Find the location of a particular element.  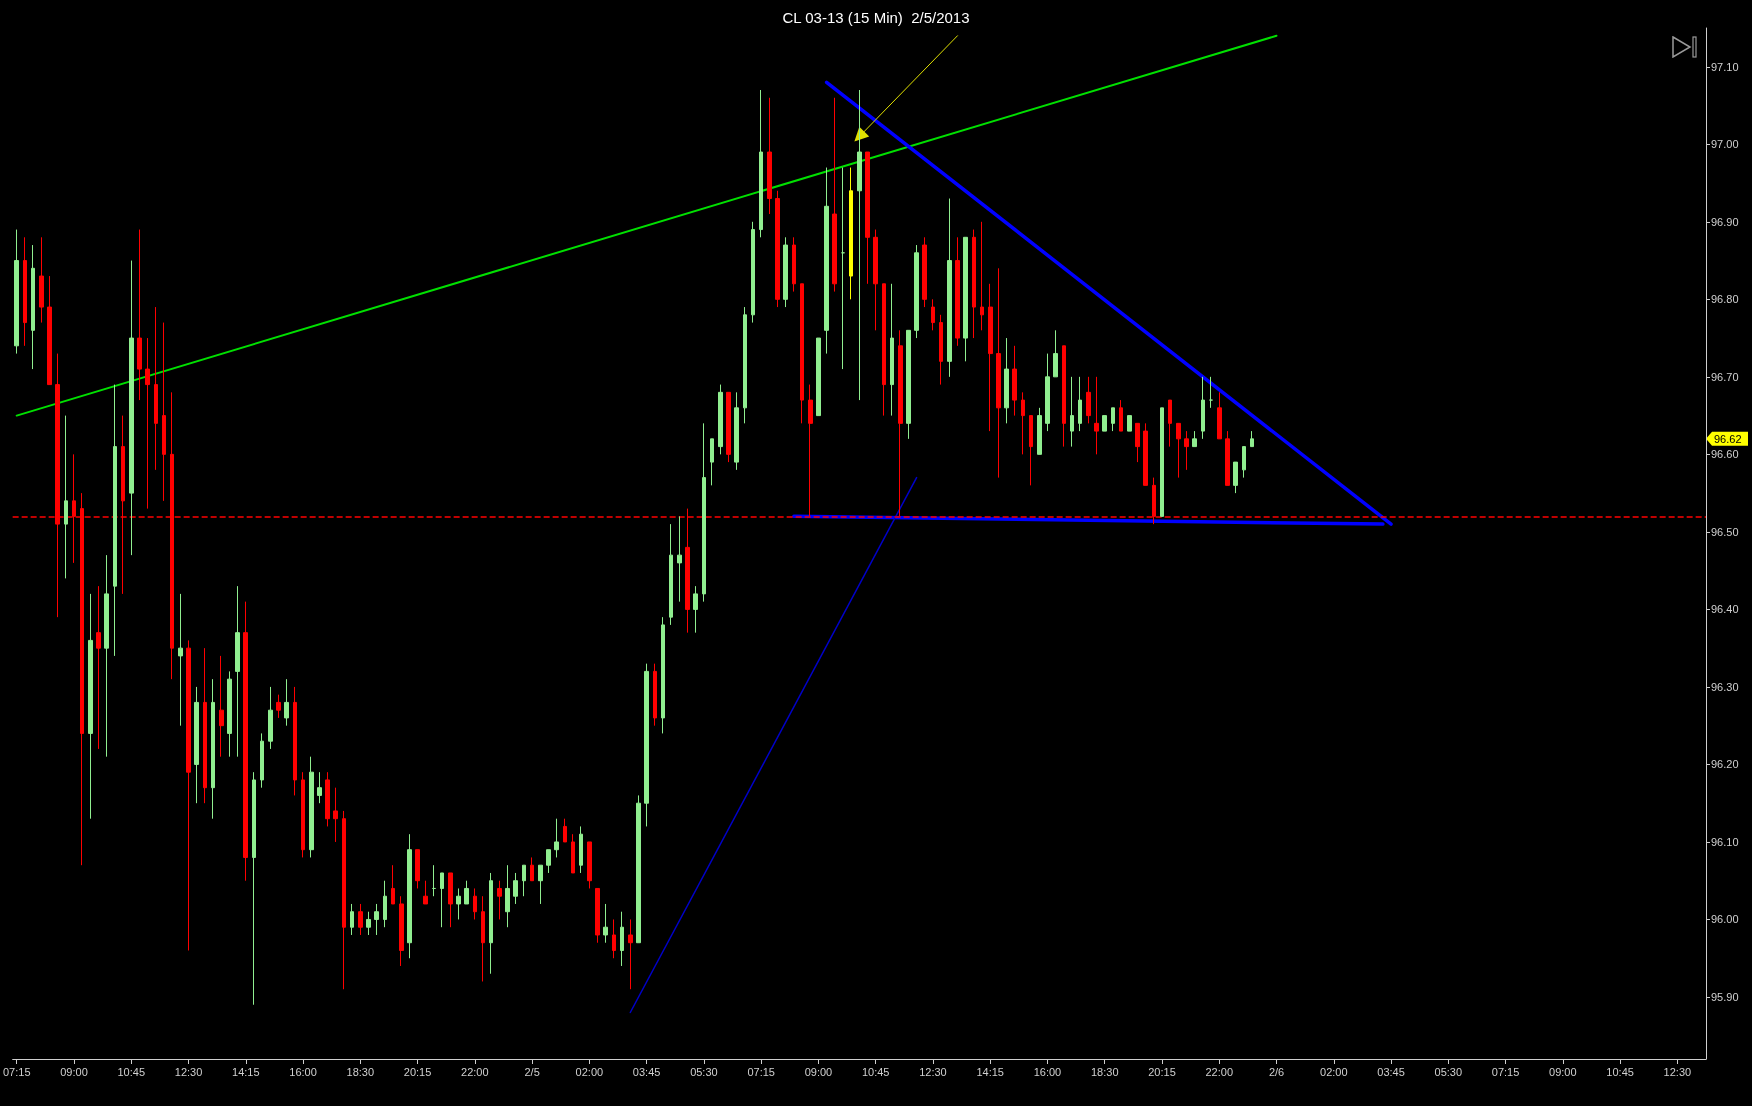

x-tick-label: 02:00 is located at coordinates (589, 1071).